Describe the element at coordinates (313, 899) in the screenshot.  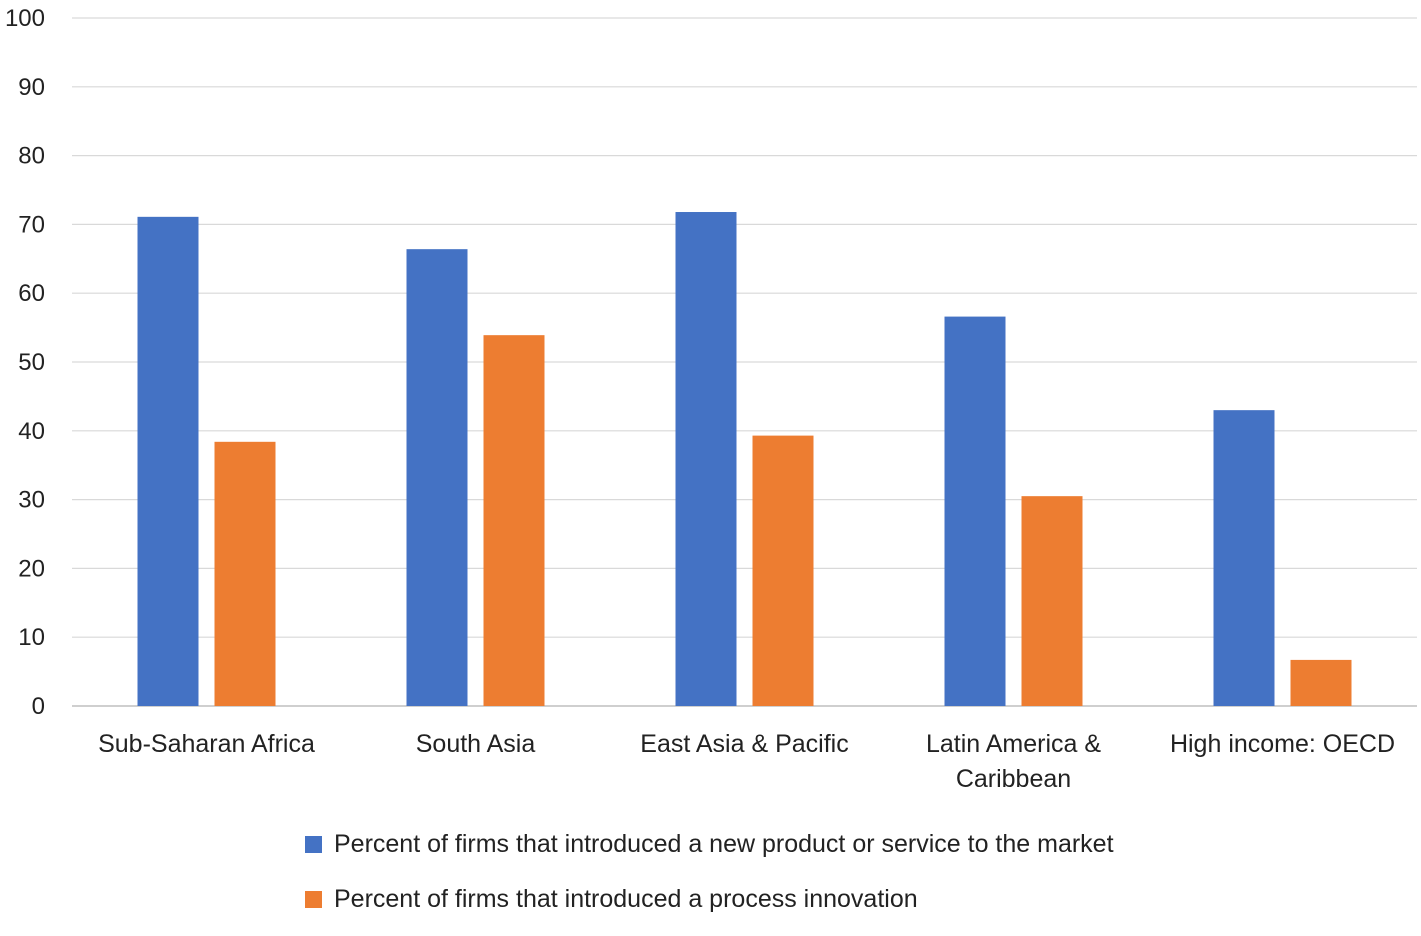
I see `legend-swatch-process-innovation` at that location.